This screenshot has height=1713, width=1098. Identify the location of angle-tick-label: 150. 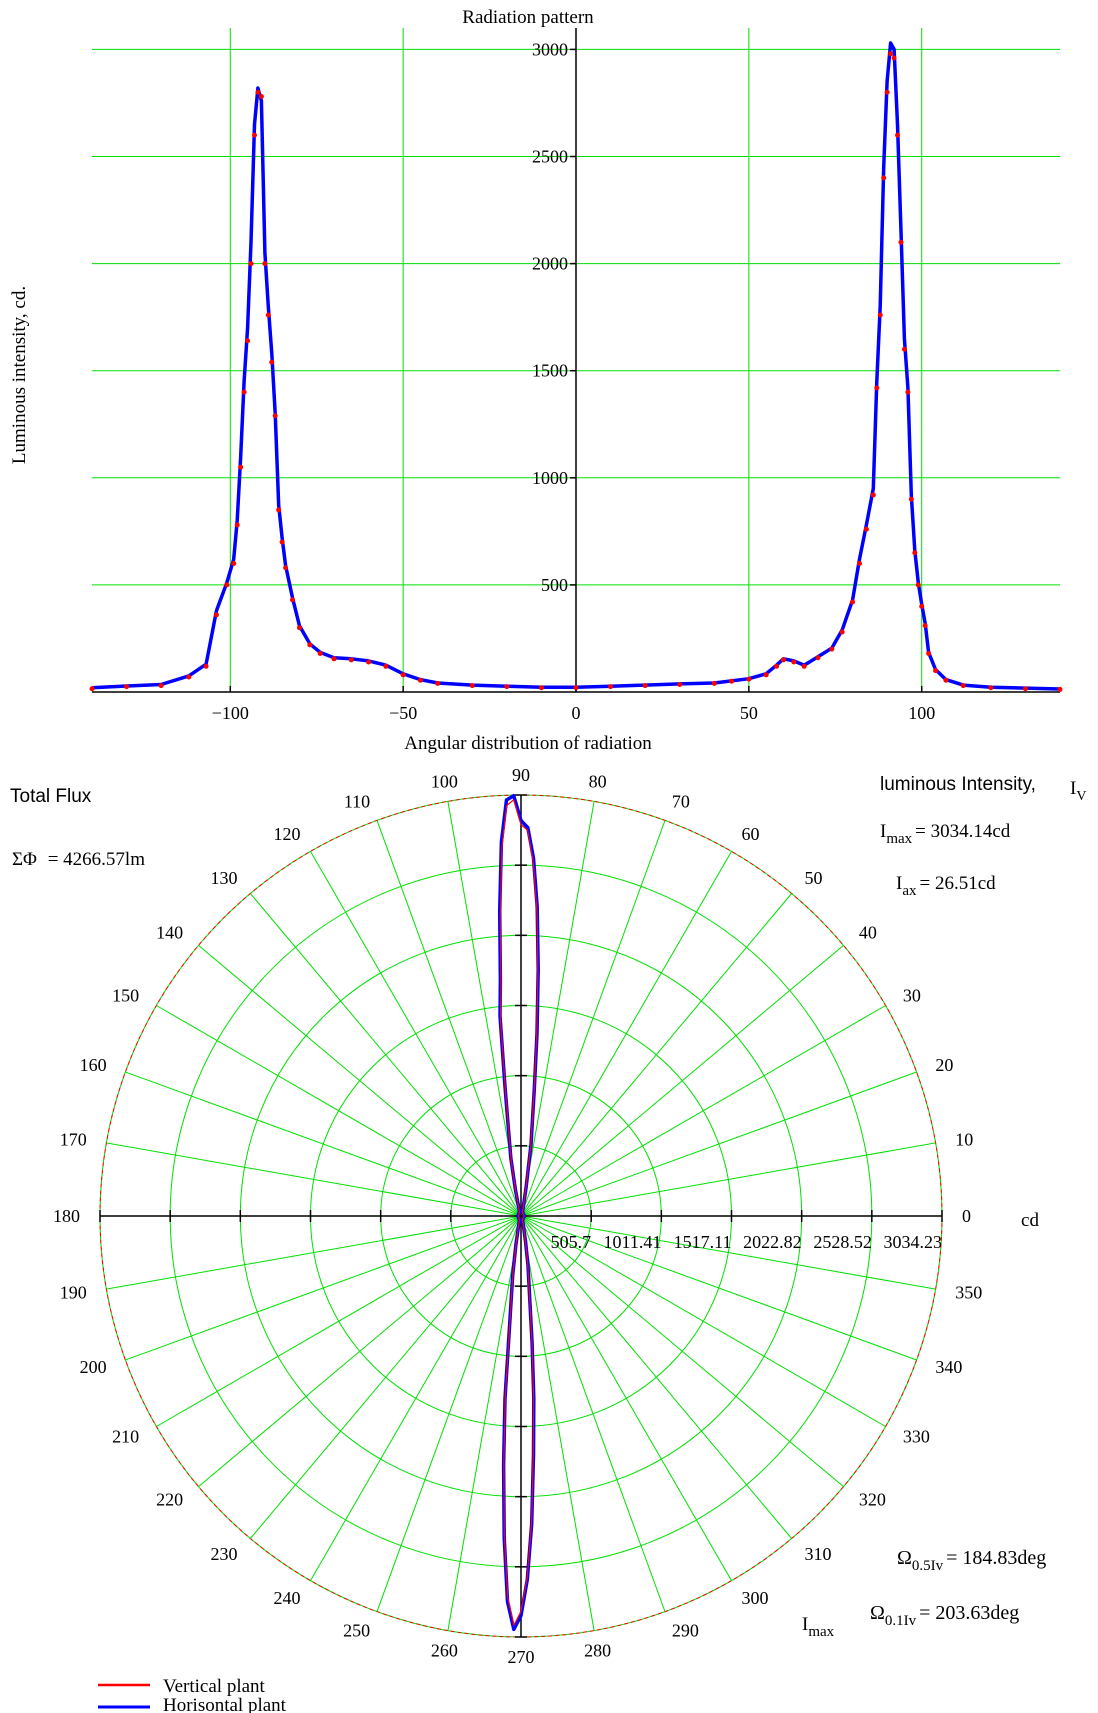
(125, 996).